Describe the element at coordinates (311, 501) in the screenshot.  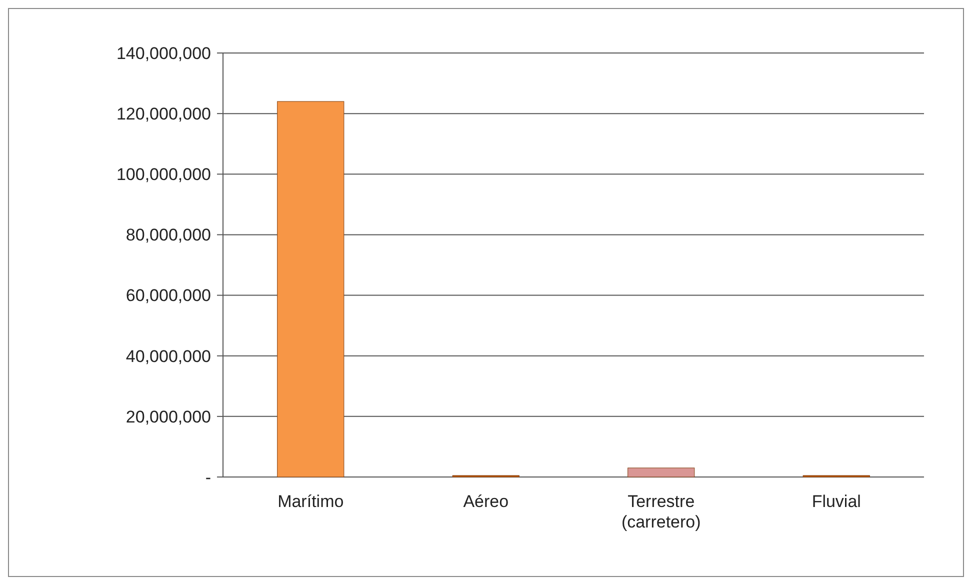
I see `x-tick-label: Marítimo` at that location.